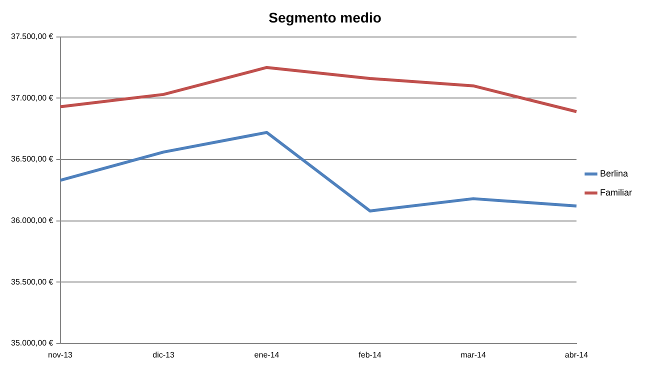  I want to click on x-tick-label: dic-13, so click(163, 355).